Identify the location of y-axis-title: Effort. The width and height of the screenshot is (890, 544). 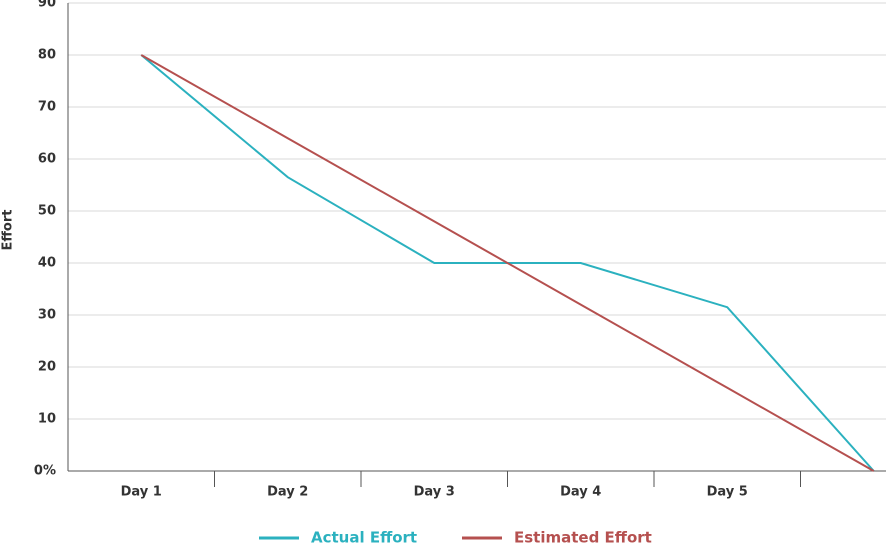
(8, 230).